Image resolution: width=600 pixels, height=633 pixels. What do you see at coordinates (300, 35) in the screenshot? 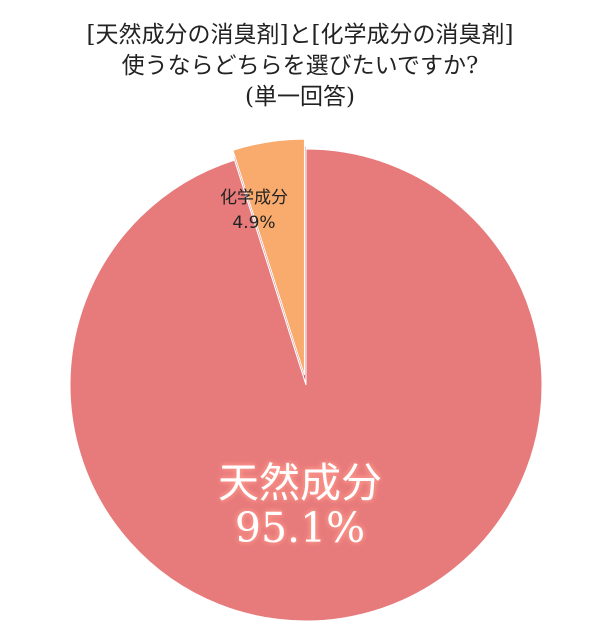
I see `title-line-1: [天然成分の消臭剤]と[化学成分の消臭剤]` at bounding box center [300, 35].